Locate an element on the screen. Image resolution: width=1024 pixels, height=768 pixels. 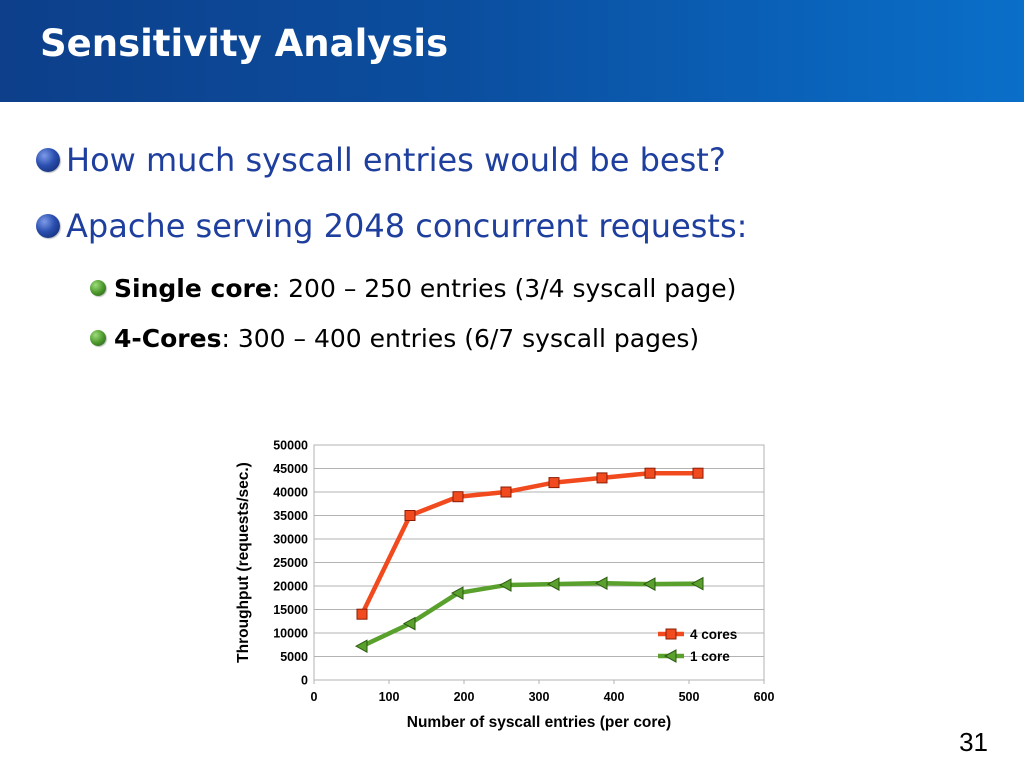
y-axis-title: Throughput (requests/sec.) is located at coordinates (243, 562).